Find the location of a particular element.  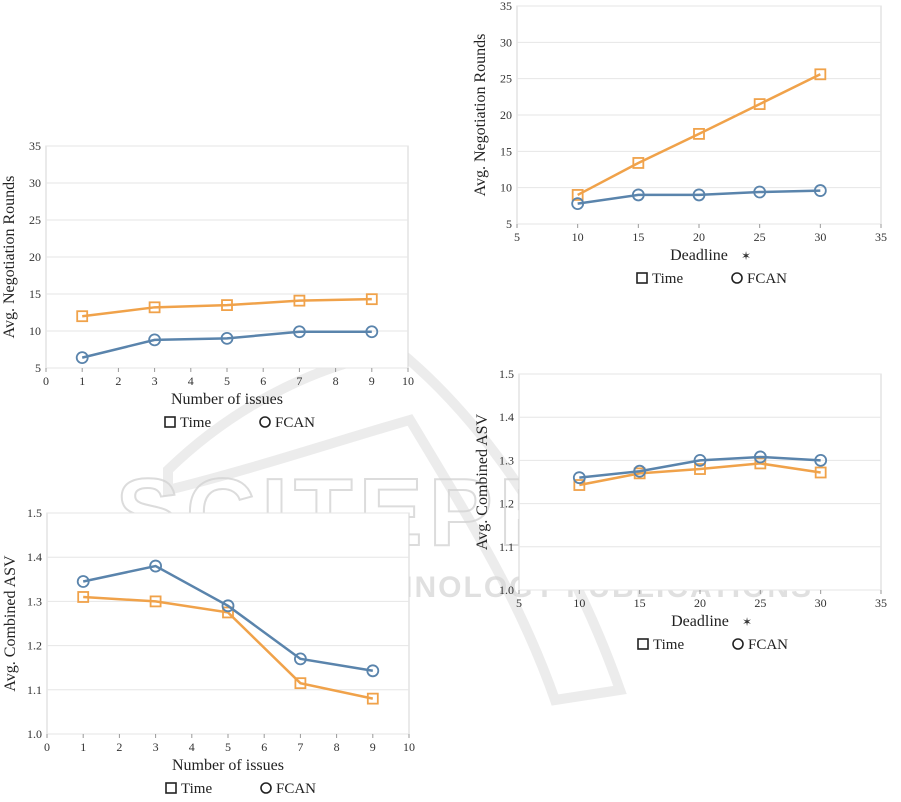

series-line-time is located at coordinates (227, 307).